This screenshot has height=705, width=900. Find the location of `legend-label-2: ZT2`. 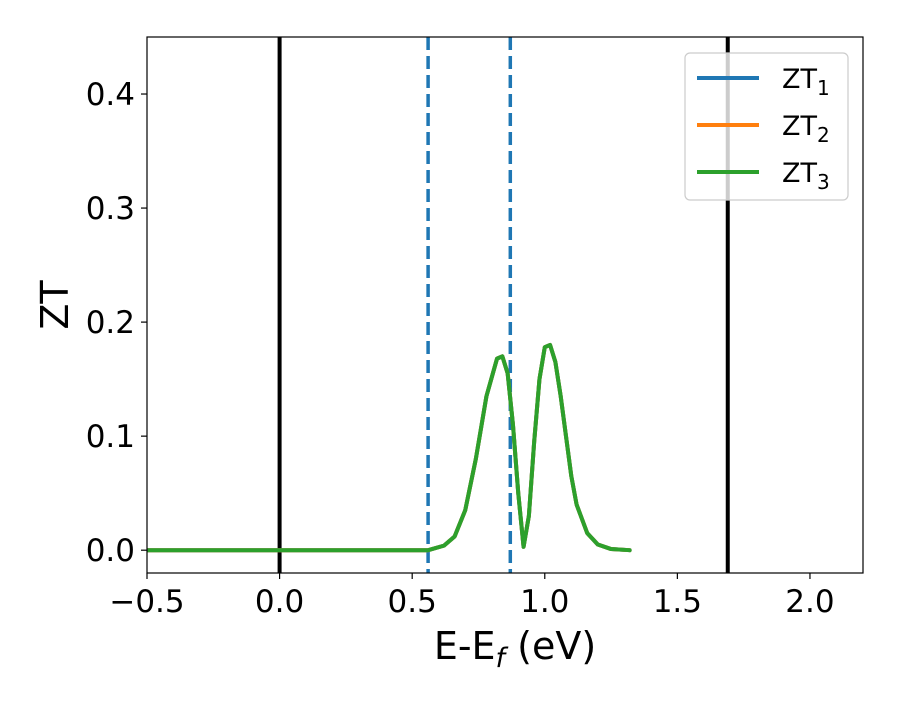

legend-label-2: ZT2 is located at coordinates (806, 129).